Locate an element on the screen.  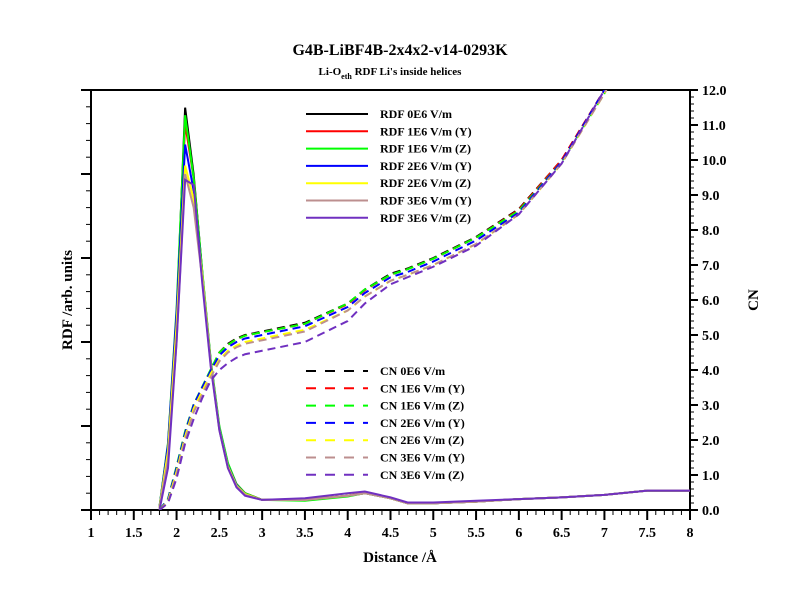
legend-label-cn: CN 2E6 V/m (Z) is located at coordinates (422, 440).